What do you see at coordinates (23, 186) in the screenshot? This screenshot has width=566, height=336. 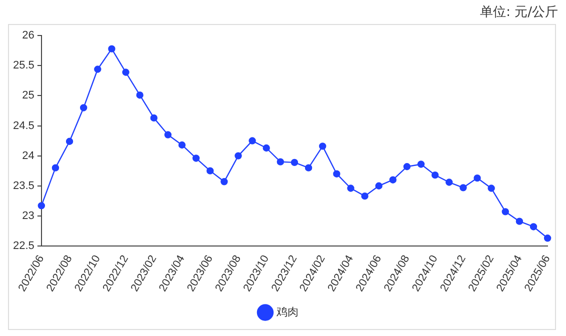 I see `y-tick-label: 23.5` at bounding box center [23, 186].